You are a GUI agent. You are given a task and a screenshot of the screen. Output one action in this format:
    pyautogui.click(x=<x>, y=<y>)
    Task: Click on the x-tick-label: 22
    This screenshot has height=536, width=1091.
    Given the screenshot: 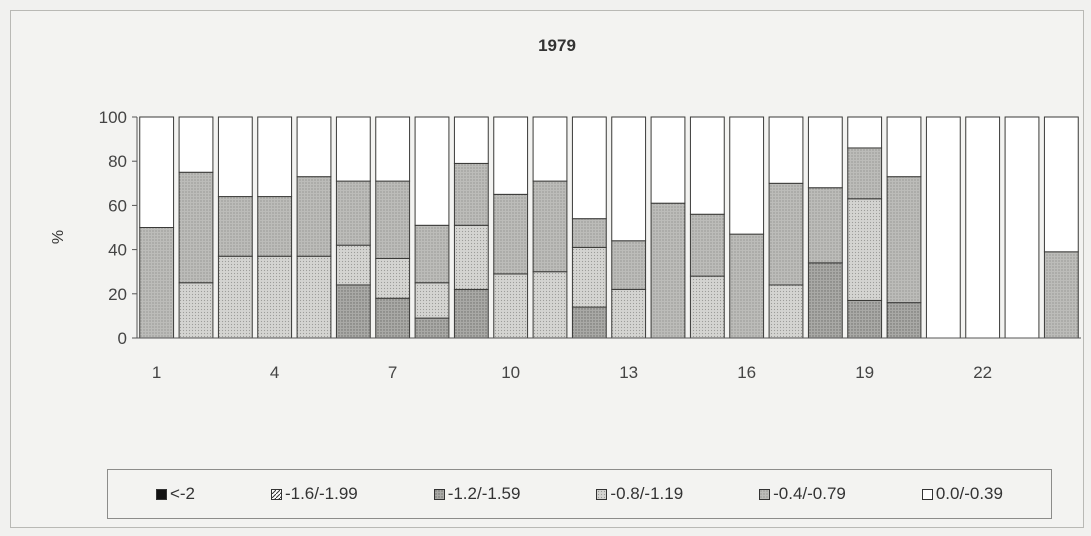 What is the action you would take?
    pyautogui.click(x=982, y=372)
    